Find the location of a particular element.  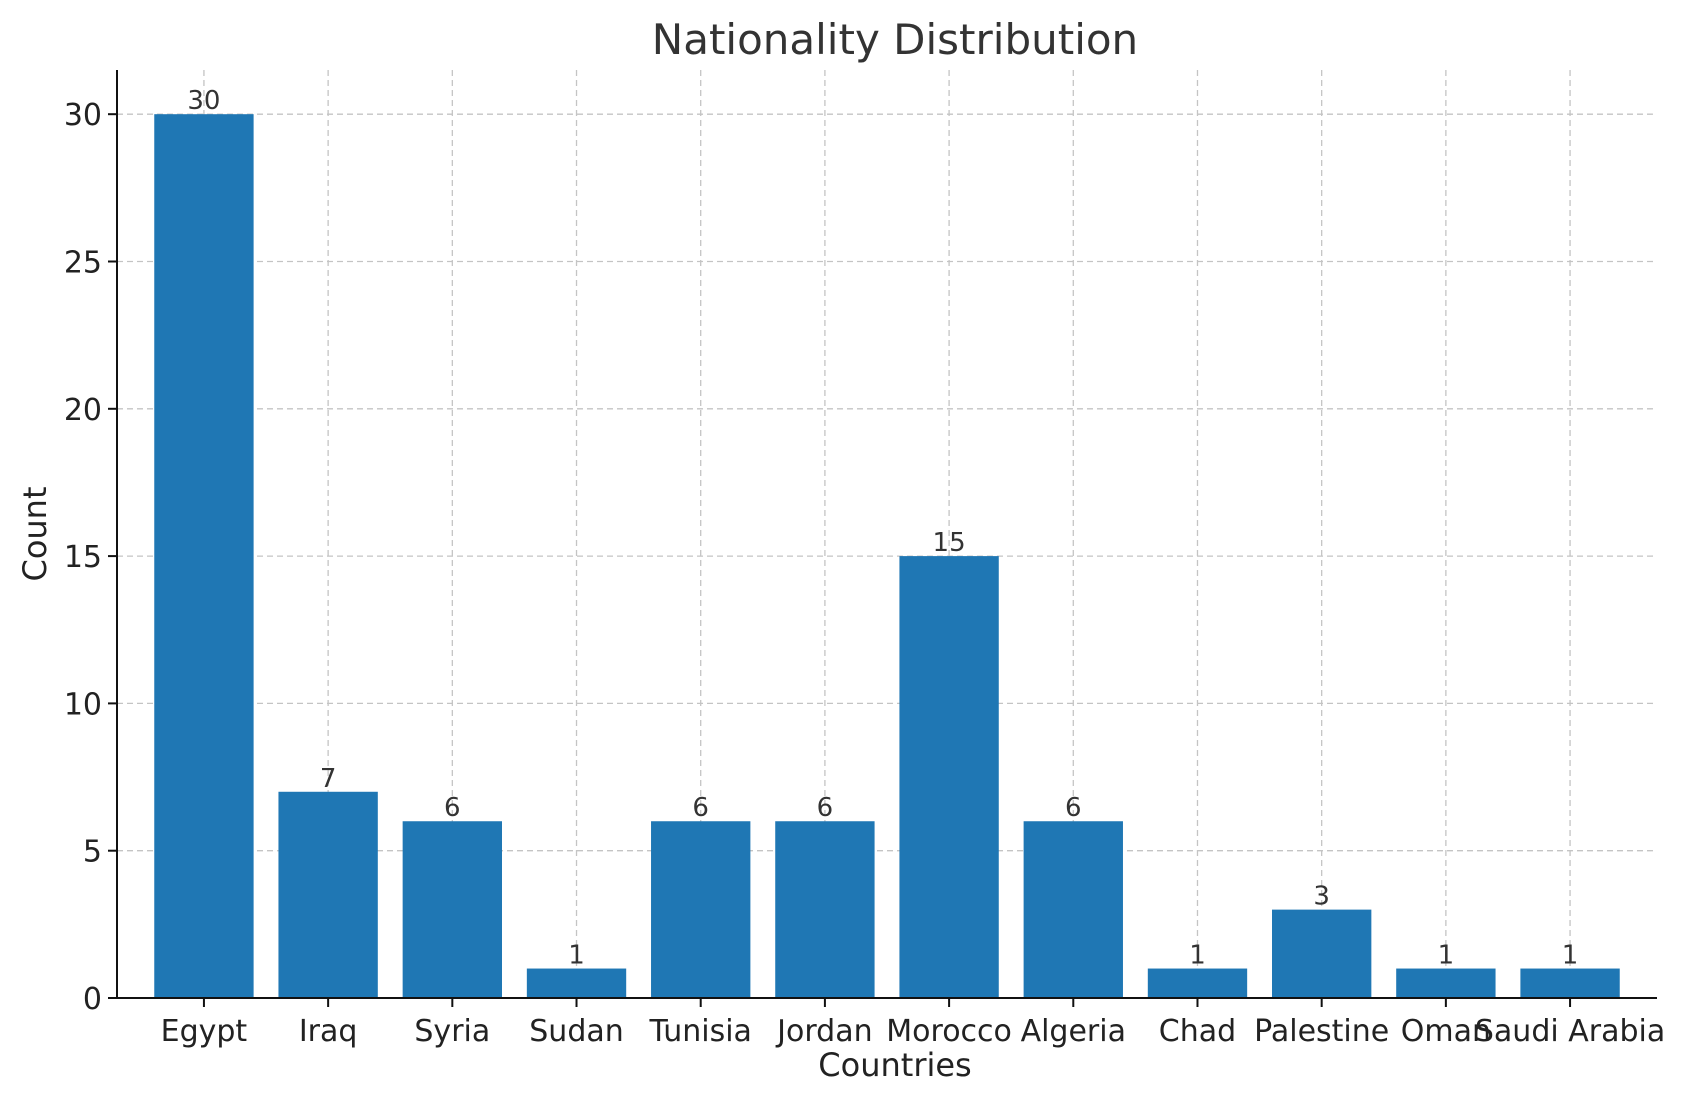

bar-morocco is located at coordinates (949, 777).